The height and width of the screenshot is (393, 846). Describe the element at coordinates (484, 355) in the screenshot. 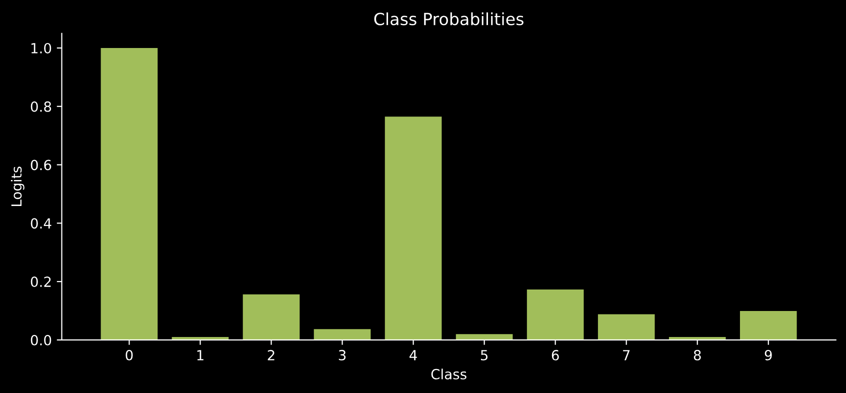

I see `x-tick-label: 5` at that location.